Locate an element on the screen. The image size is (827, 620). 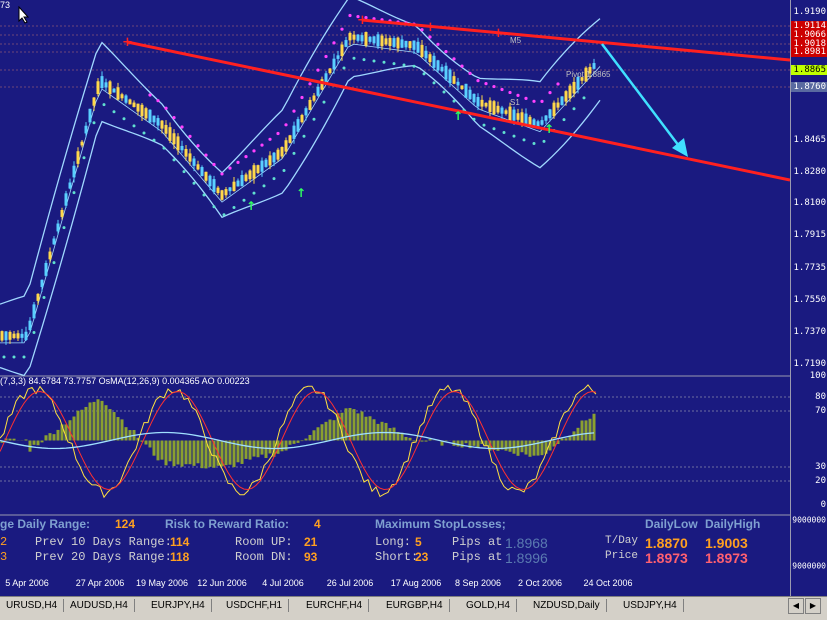
tday-label: T/Day is located at coordinates (621, 541).